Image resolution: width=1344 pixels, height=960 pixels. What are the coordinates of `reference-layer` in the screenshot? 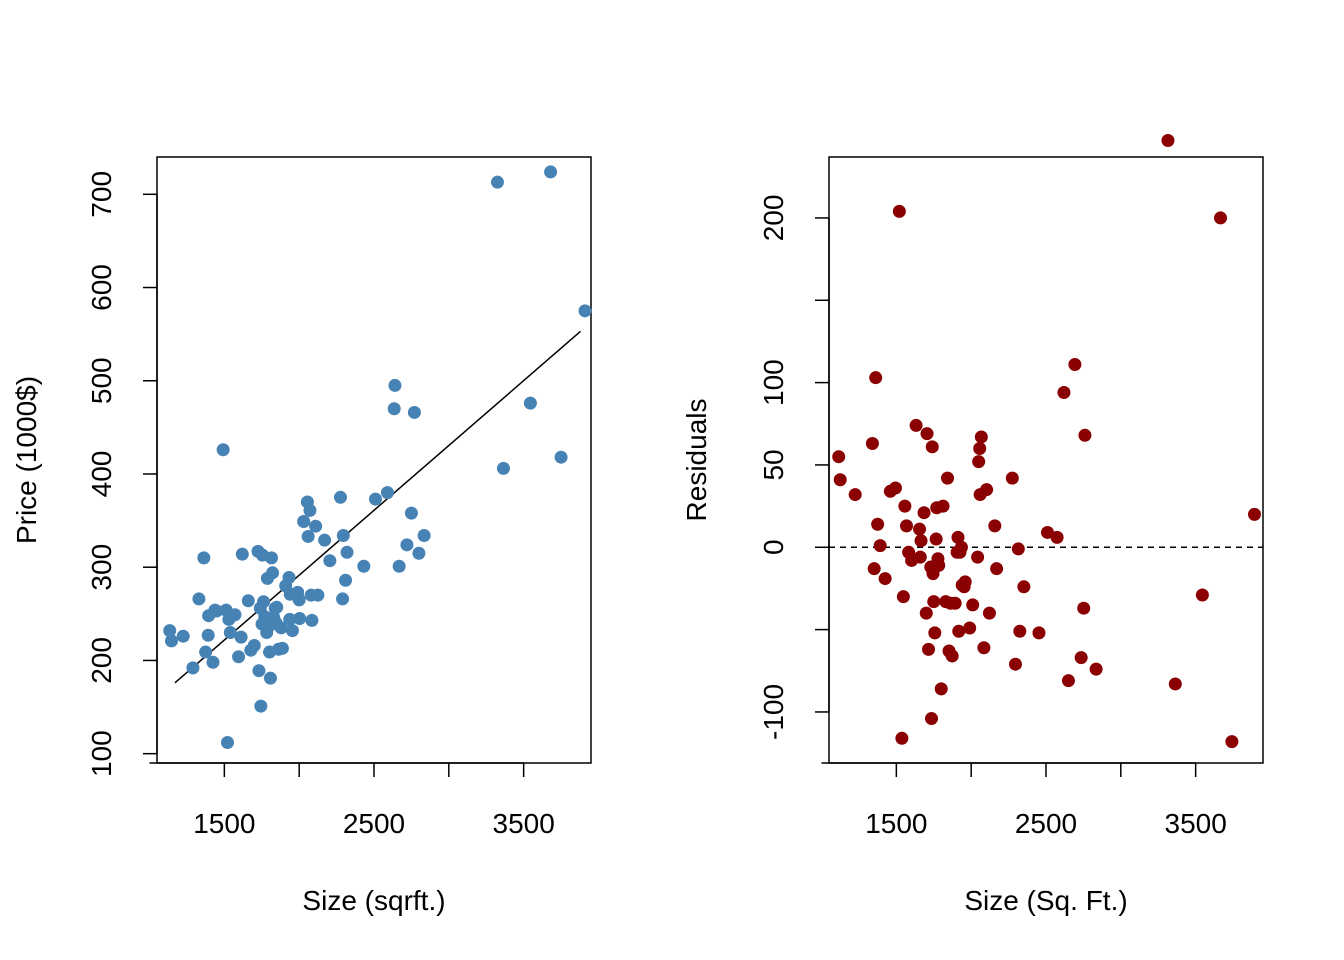 It's located at (378, 507).